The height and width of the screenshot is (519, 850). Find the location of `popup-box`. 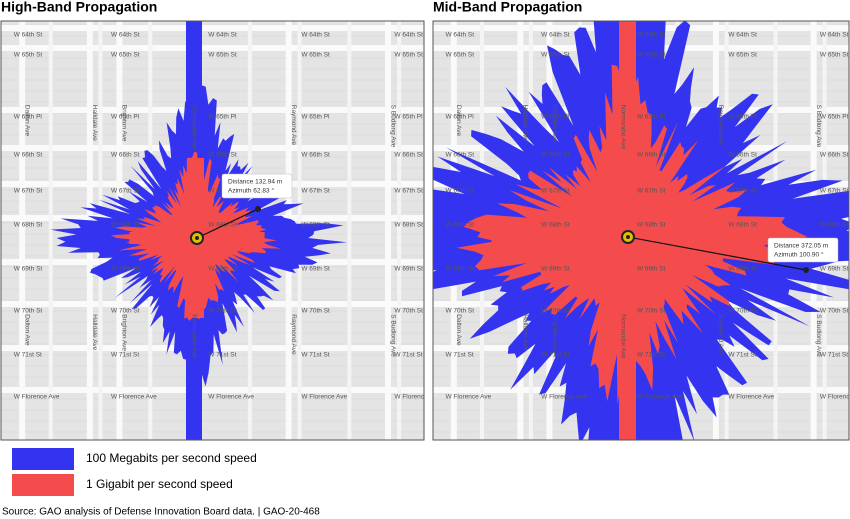

popup-box is located at coordinates (257, 186).